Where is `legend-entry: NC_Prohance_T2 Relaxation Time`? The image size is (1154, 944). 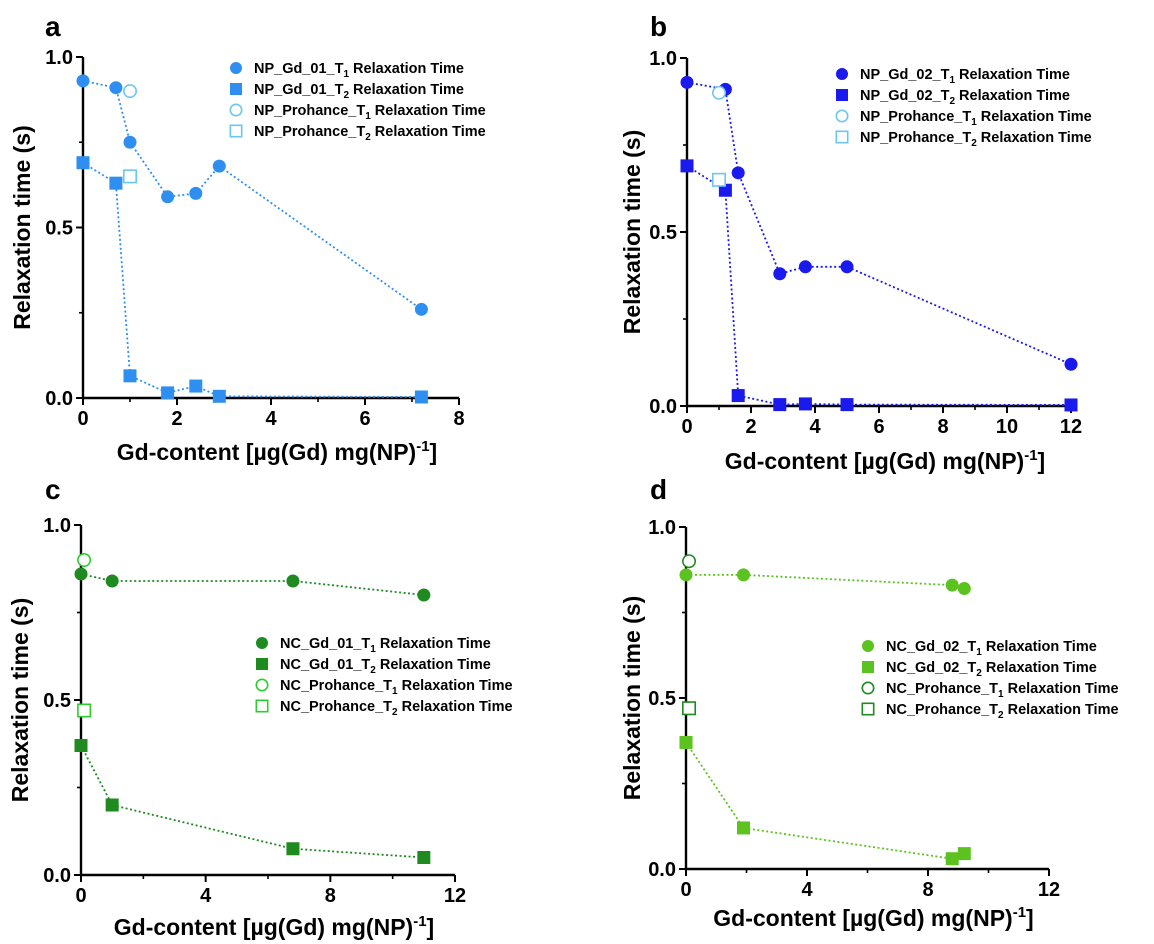
legend-entry: NC_Prohance_T2 Relaxation Time is located at coordinates (1002, 711).